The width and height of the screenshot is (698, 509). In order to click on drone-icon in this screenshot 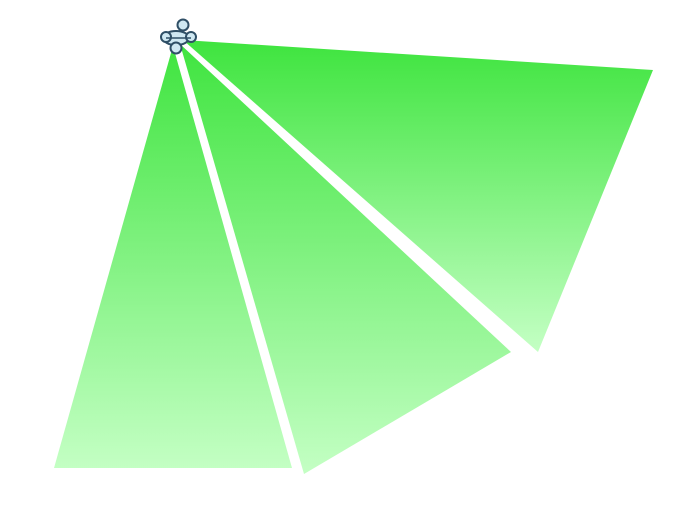, I will do `click(178, 36)`.